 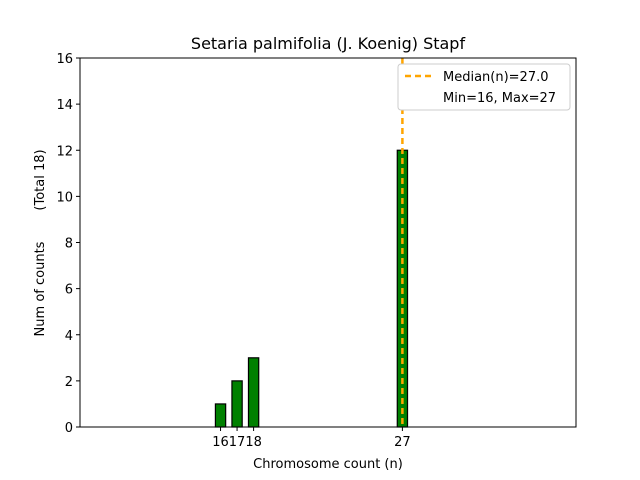 I want to click on chart-title: Setaria palmifolia (J. Koenig) Stapf, so click(x=328, y=43).